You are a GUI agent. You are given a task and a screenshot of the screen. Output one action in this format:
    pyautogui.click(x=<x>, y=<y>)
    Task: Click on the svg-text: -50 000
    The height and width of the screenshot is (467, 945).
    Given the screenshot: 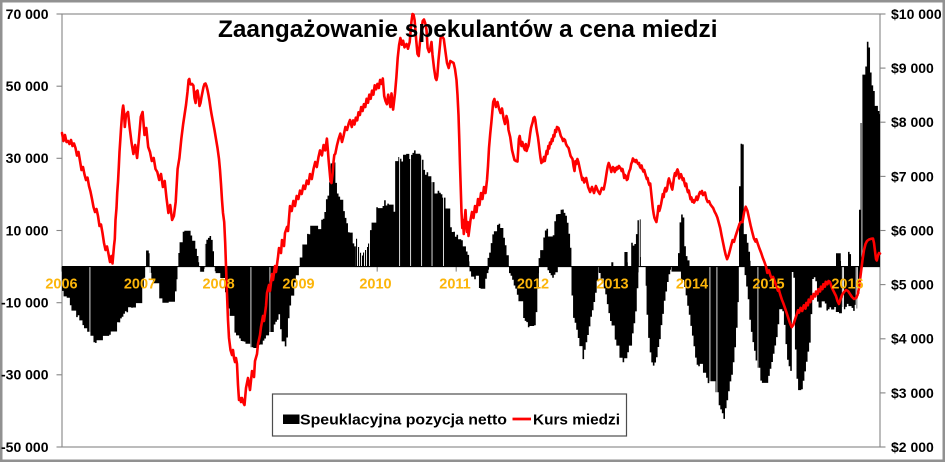 What is the action you would take?
    pyautogui.click(x=25, y=447)
    